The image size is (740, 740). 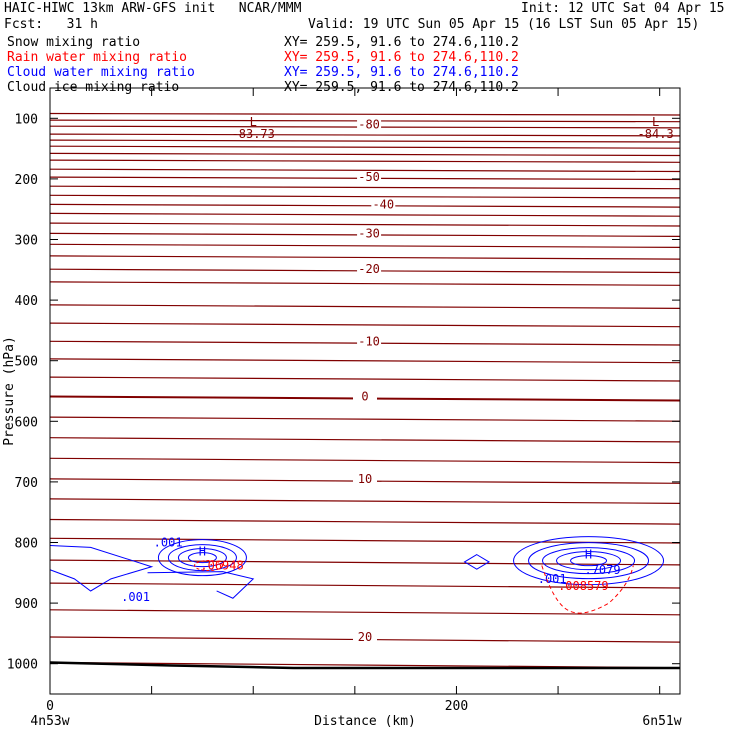 What do you see at coordinates (253, 134) in the screenshot?
I see `low-value: -83.73` at bounding box center [253, 134].